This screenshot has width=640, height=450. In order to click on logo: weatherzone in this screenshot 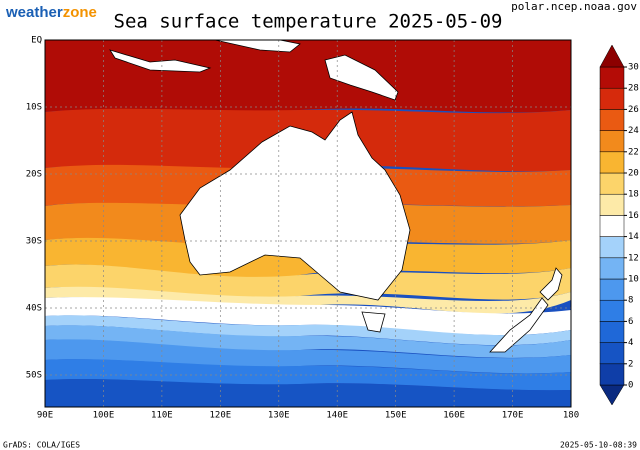, I will do `click(51, 12)`.